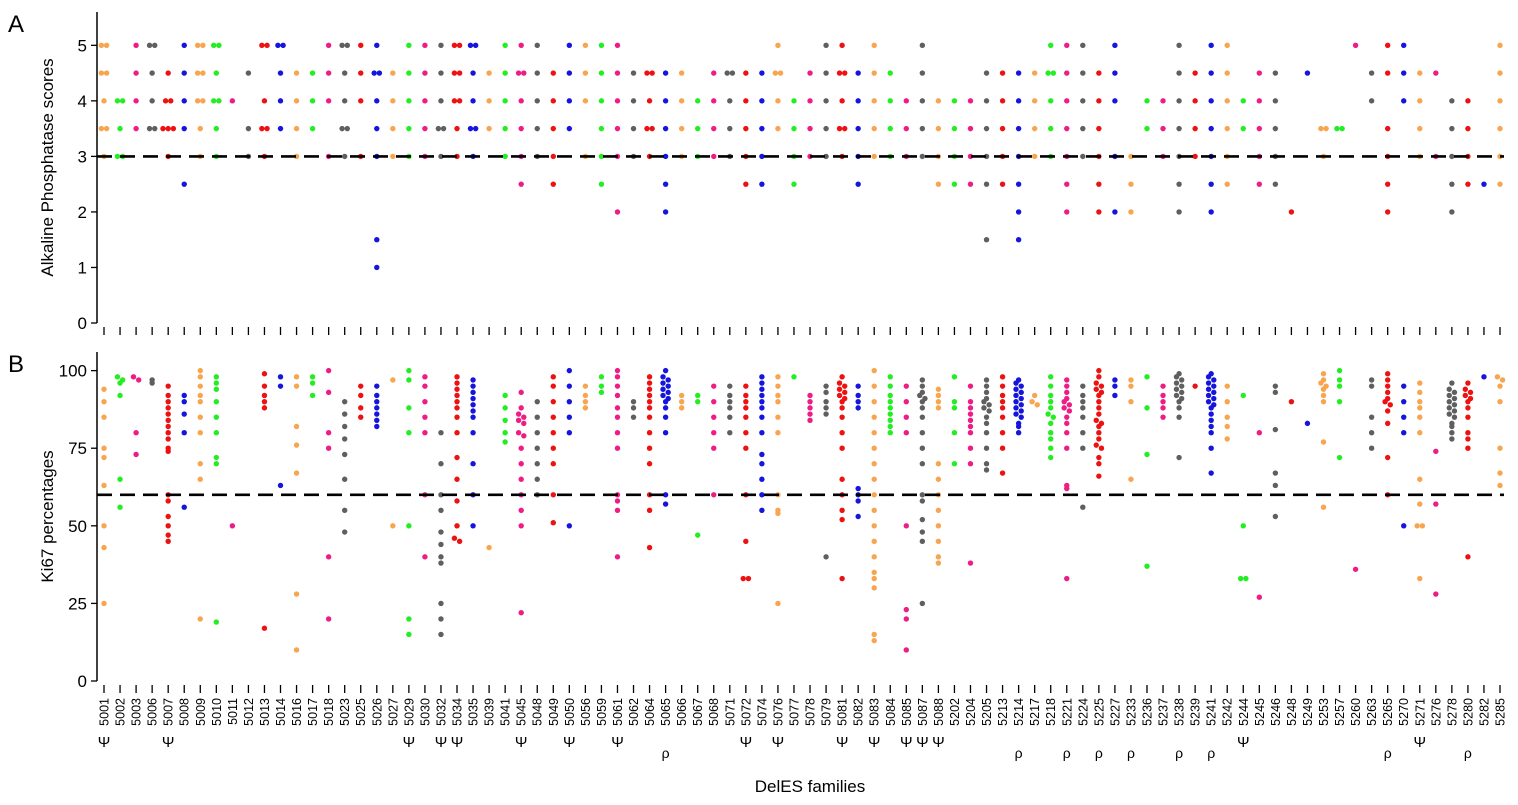  Describe the element at coordinates (634, 712) in the screenshot. I see `x-tick-label: 5062` at that location.